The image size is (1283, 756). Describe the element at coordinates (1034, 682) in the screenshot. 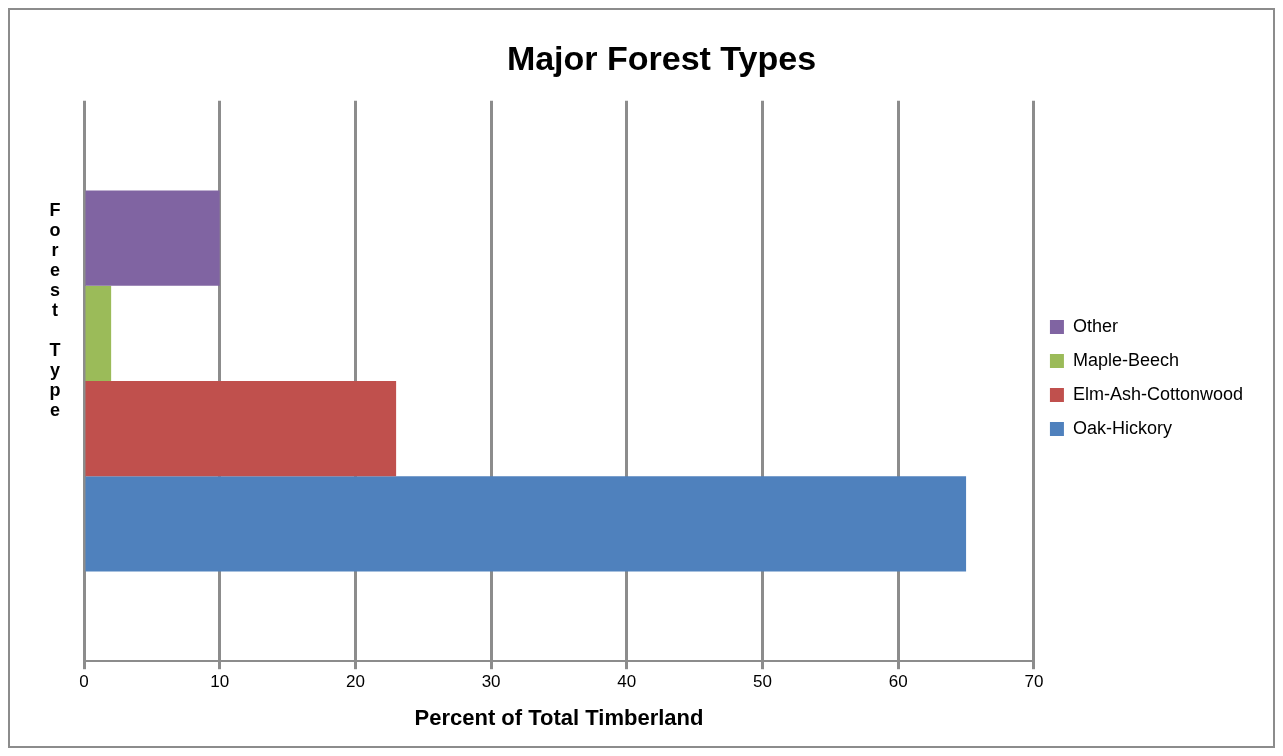

I see `x-tick-label: 70` at that location.